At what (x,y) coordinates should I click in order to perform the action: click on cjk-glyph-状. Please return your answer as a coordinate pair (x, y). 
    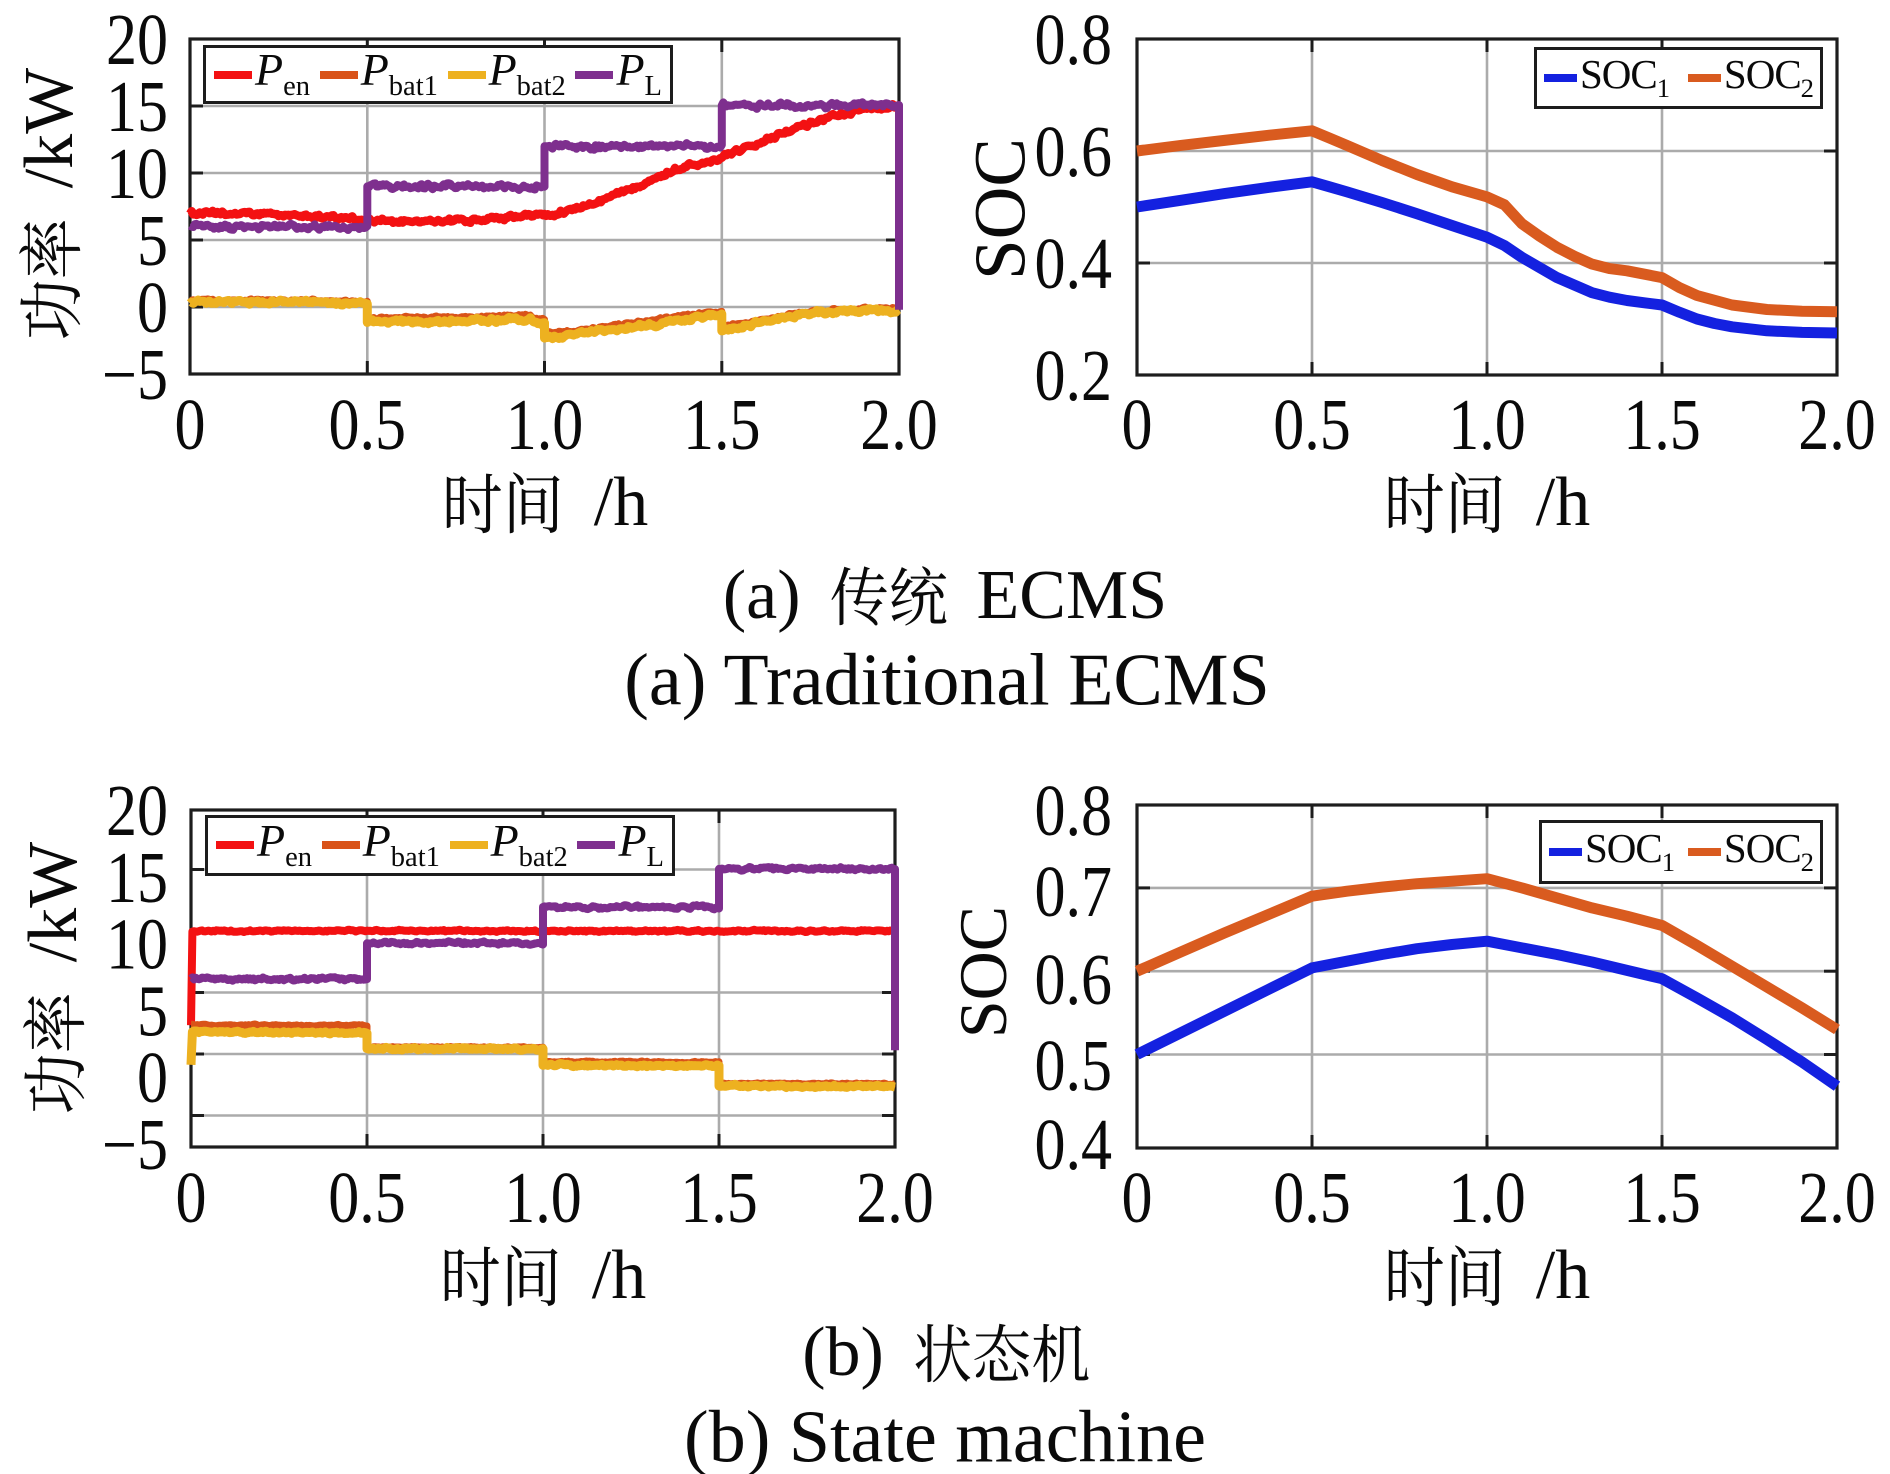
    Looking at the image, I should click on (942, 1353).